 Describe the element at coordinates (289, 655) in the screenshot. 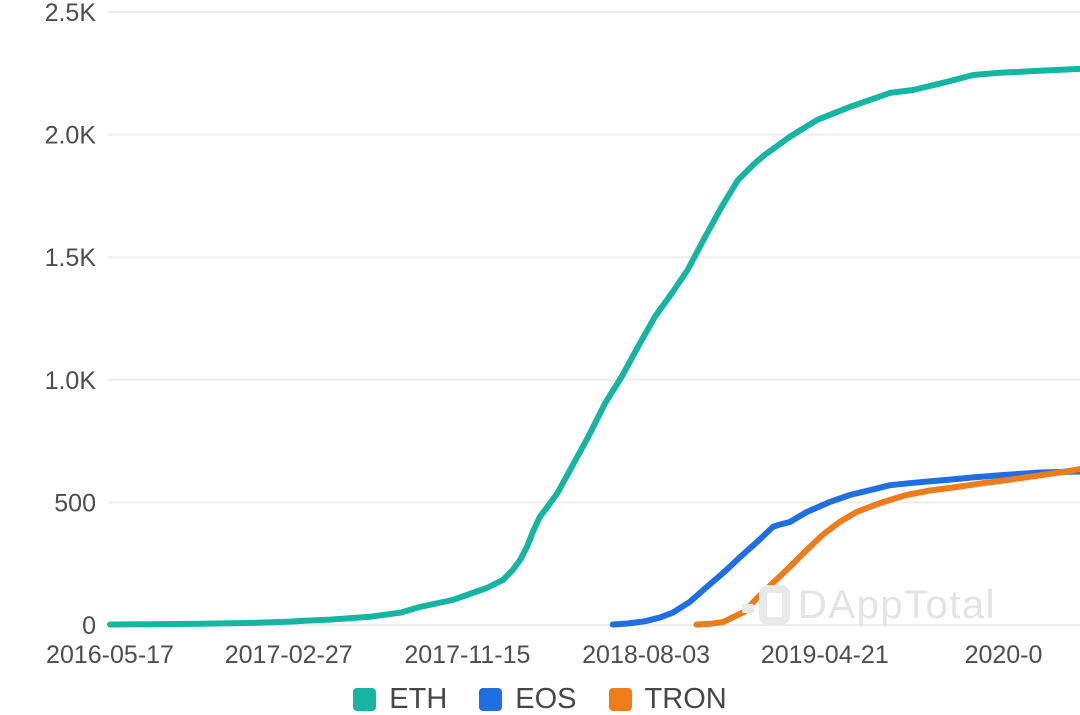

I see `x-tick-label-1: 2017-02-27` at that location.